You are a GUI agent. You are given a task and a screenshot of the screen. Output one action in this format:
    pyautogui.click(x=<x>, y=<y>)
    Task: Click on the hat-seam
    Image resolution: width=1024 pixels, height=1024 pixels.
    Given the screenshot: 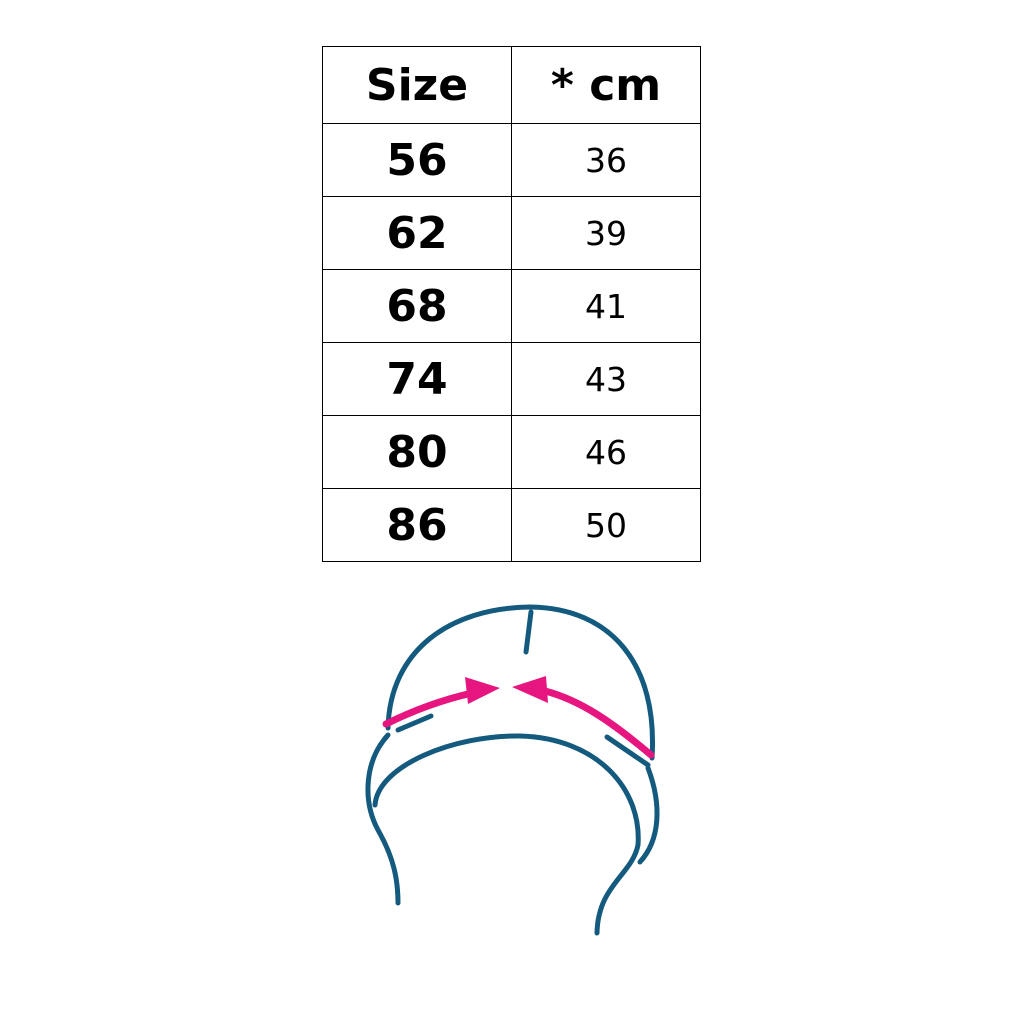 What is the action you would take?
    pyautogui.click(x=528, y=632)
    